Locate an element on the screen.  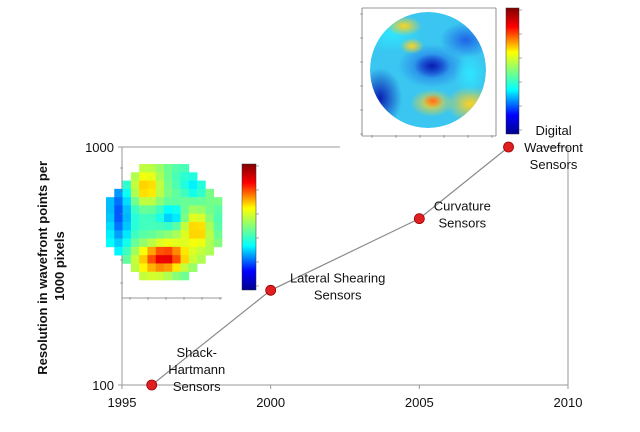
low-resolution-wavefront-map is located at coordinates (175, 230).